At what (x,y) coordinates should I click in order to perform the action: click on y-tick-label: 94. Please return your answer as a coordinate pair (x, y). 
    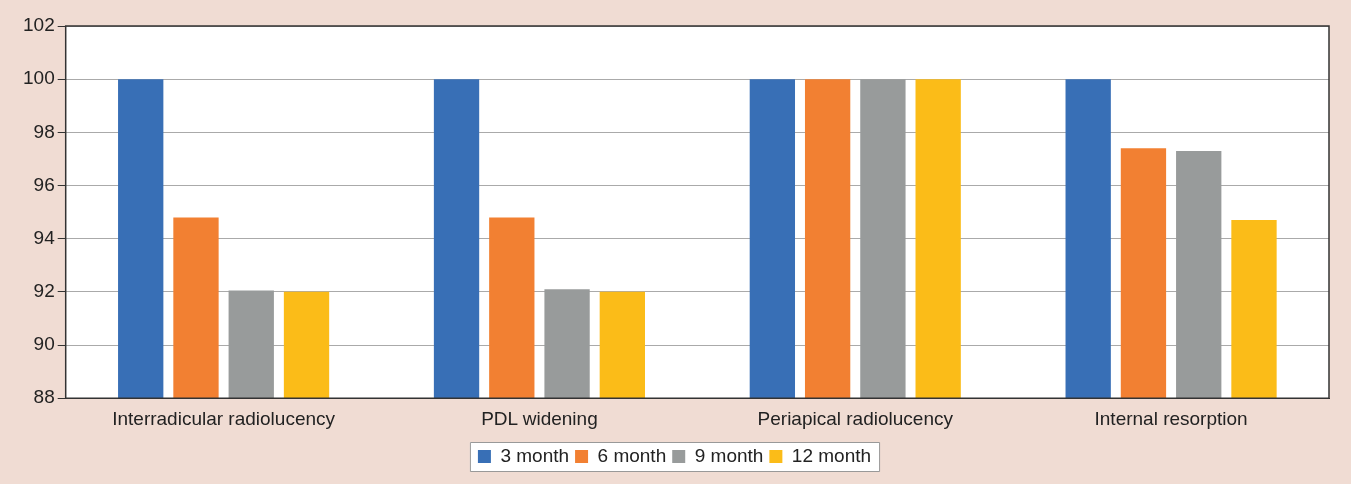
    Looking at the image, I should click on (44, 237).